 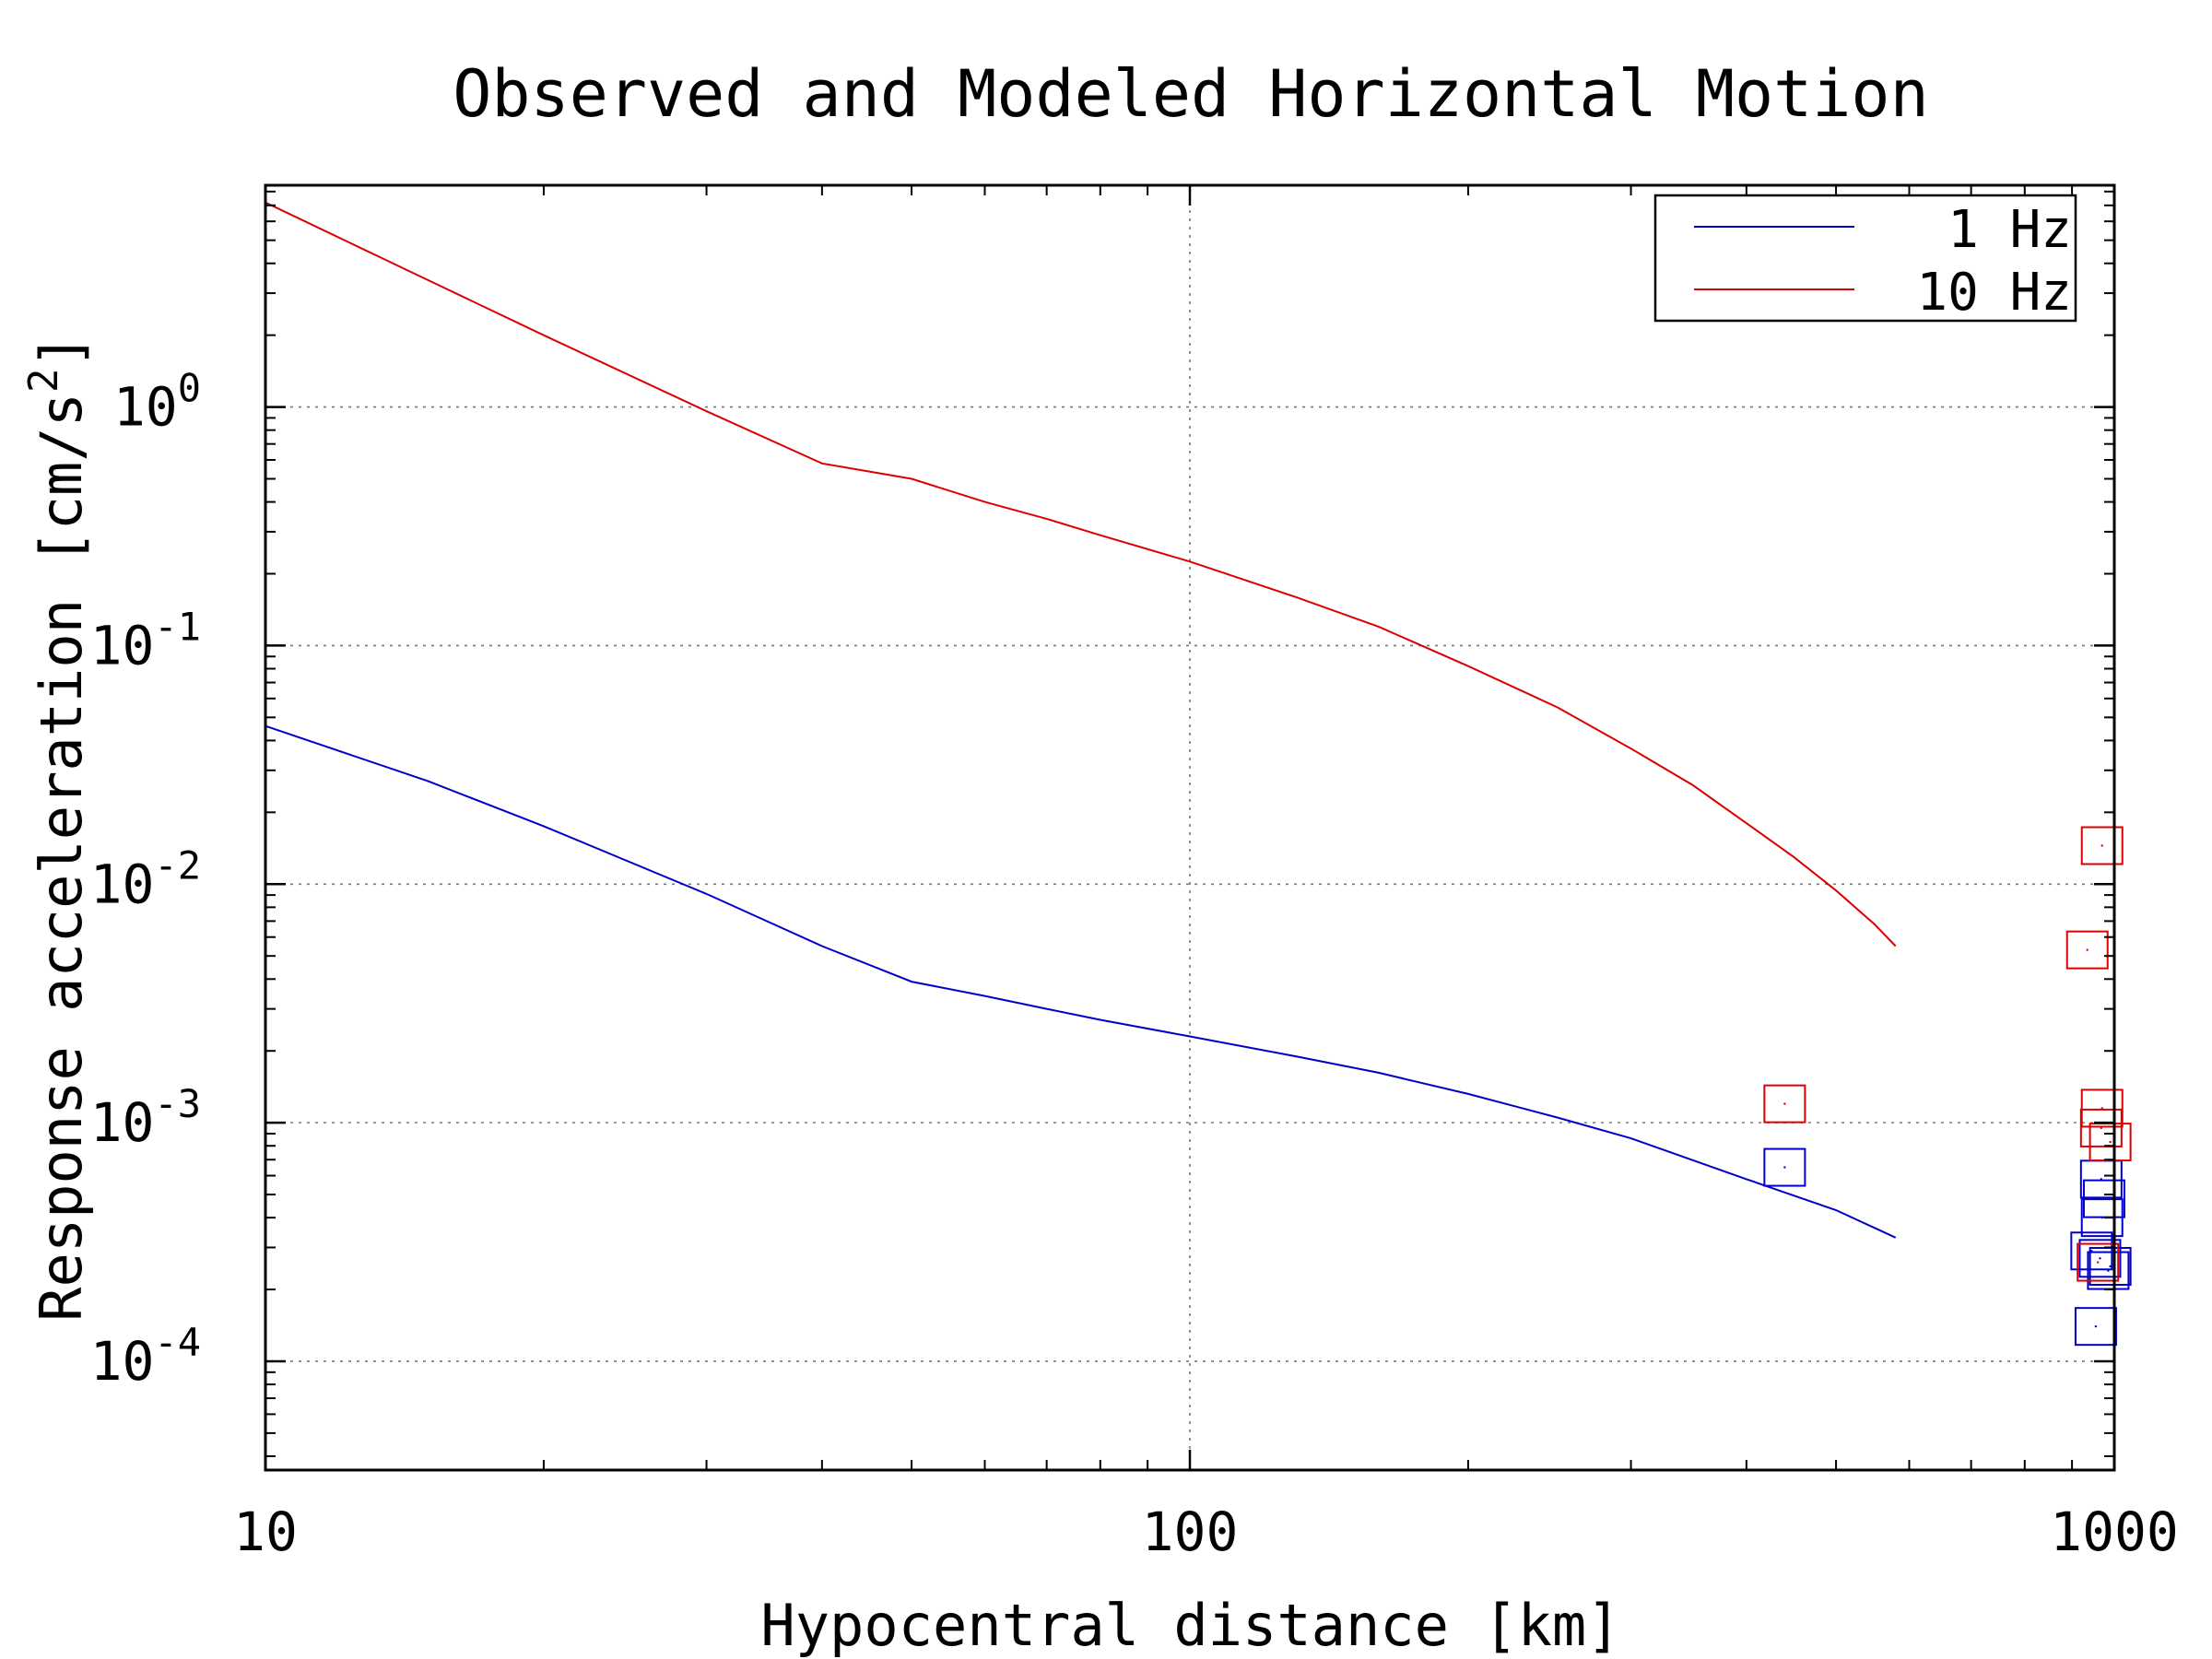 I want to click on observed-markers, so click(x=1947, y=1086).